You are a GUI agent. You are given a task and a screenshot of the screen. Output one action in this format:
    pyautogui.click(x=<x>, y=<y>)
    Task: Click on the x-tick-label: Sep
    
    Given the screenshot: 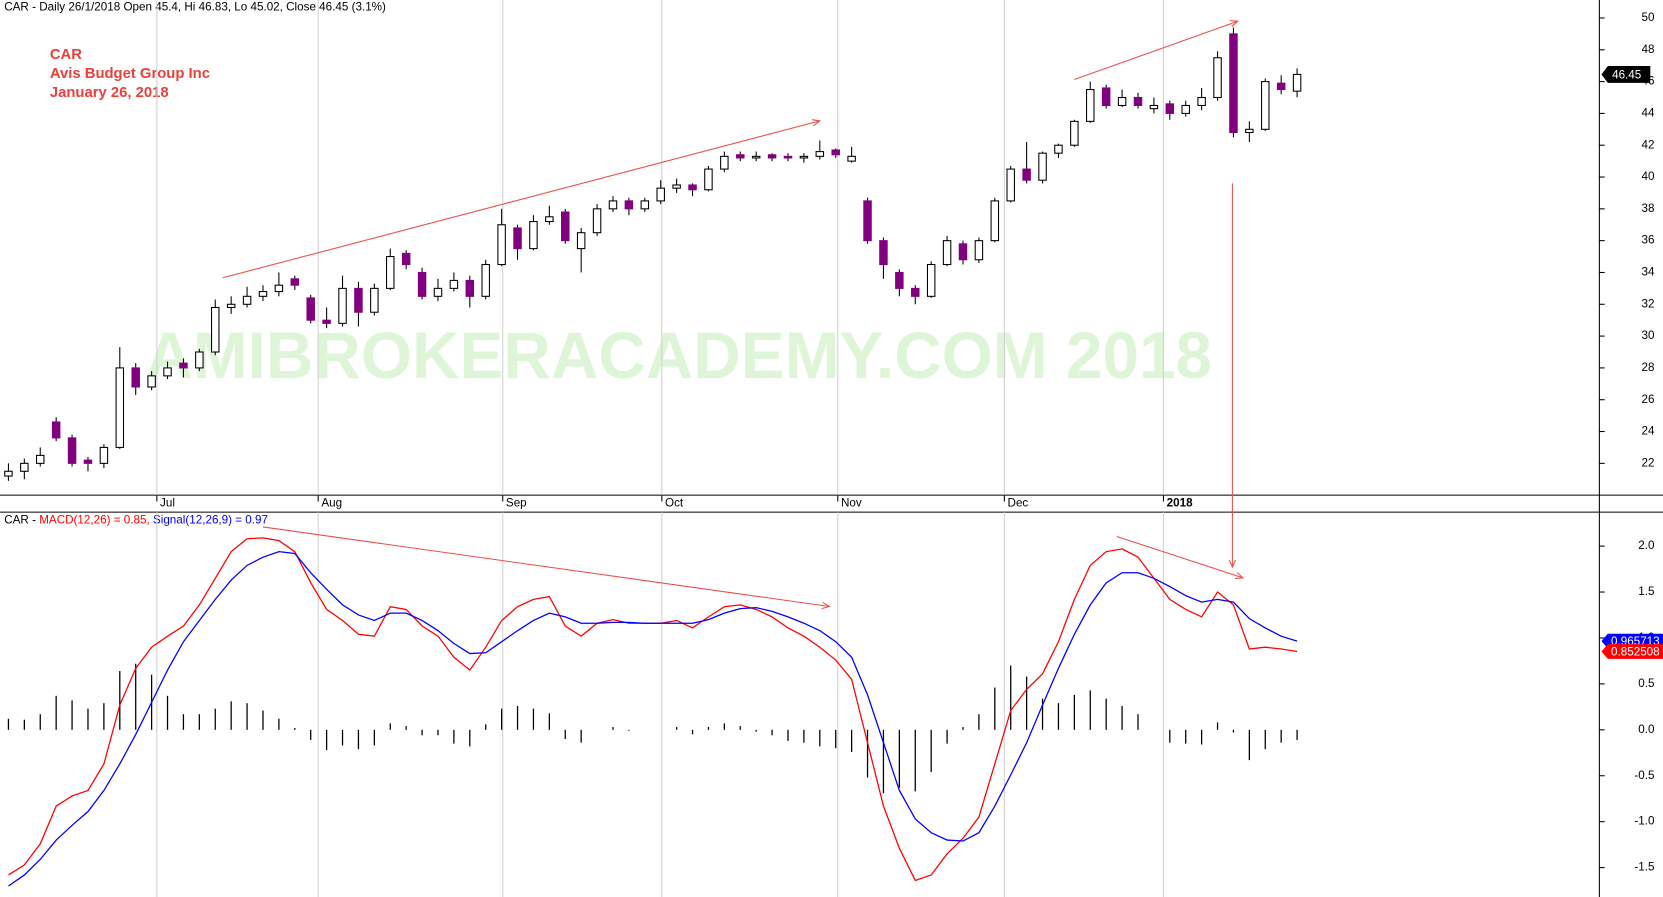 What is the action you would take?
    pyautogui.click(x=516, y=503)
    